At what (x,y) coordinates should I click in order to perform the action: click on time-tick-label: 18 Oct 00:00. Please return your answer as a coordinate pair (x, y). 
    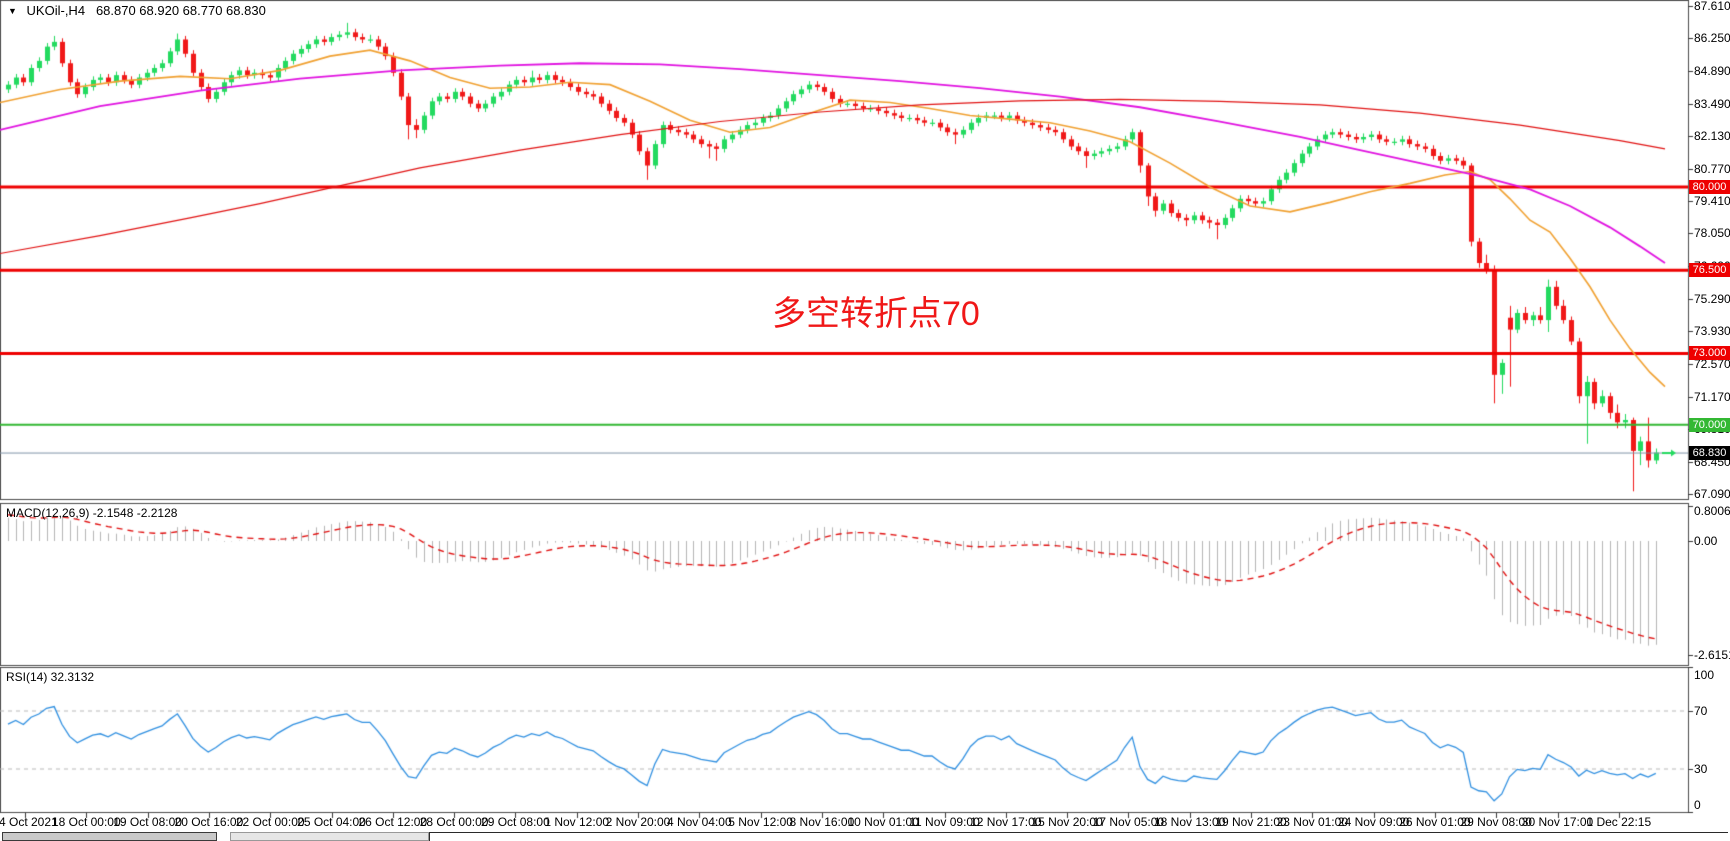
    Looking at the image, I should click on (86, 822).